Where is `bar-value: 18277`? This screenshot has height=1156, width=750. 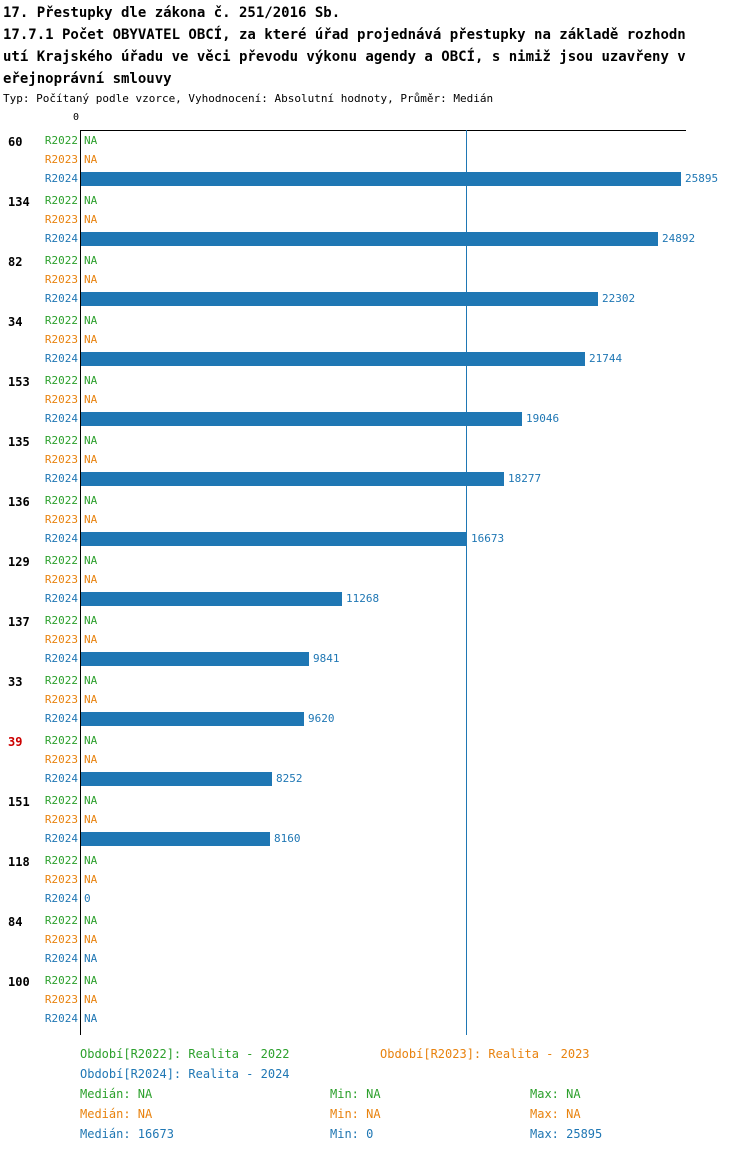
bar-value: 18277 is located at coordinates (525, 478).